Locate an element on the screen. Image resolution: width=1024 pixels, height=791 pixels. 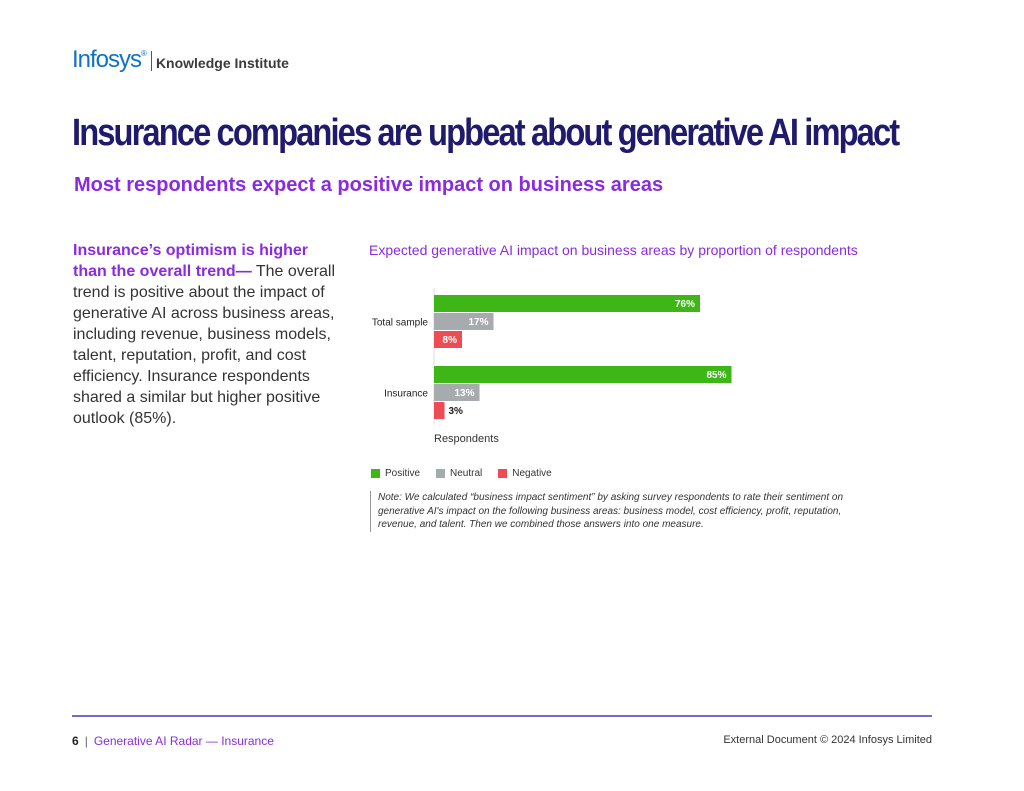
legend-swatch-positive is located at coordinates (375, 473).